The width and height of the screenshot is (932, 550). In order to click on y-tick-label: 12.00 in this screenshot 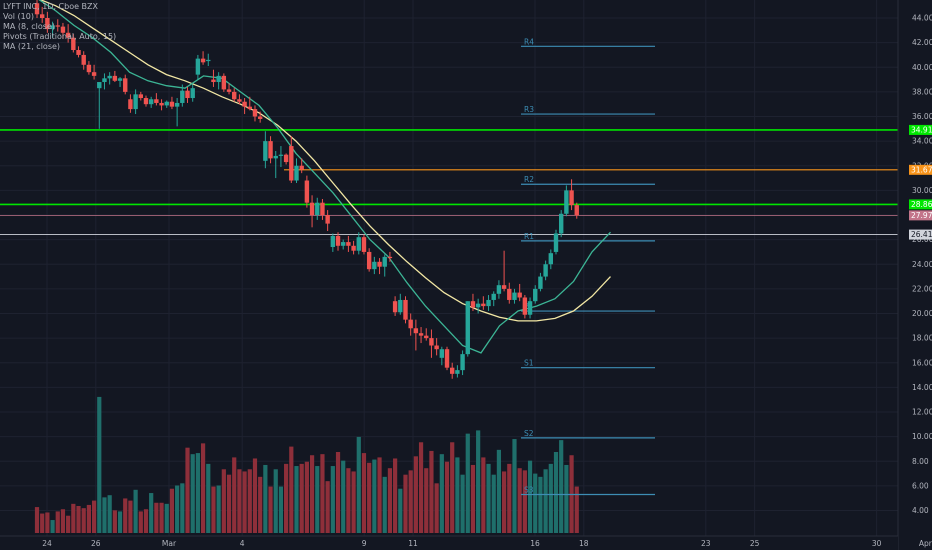, I will do `click(922, 412)`.